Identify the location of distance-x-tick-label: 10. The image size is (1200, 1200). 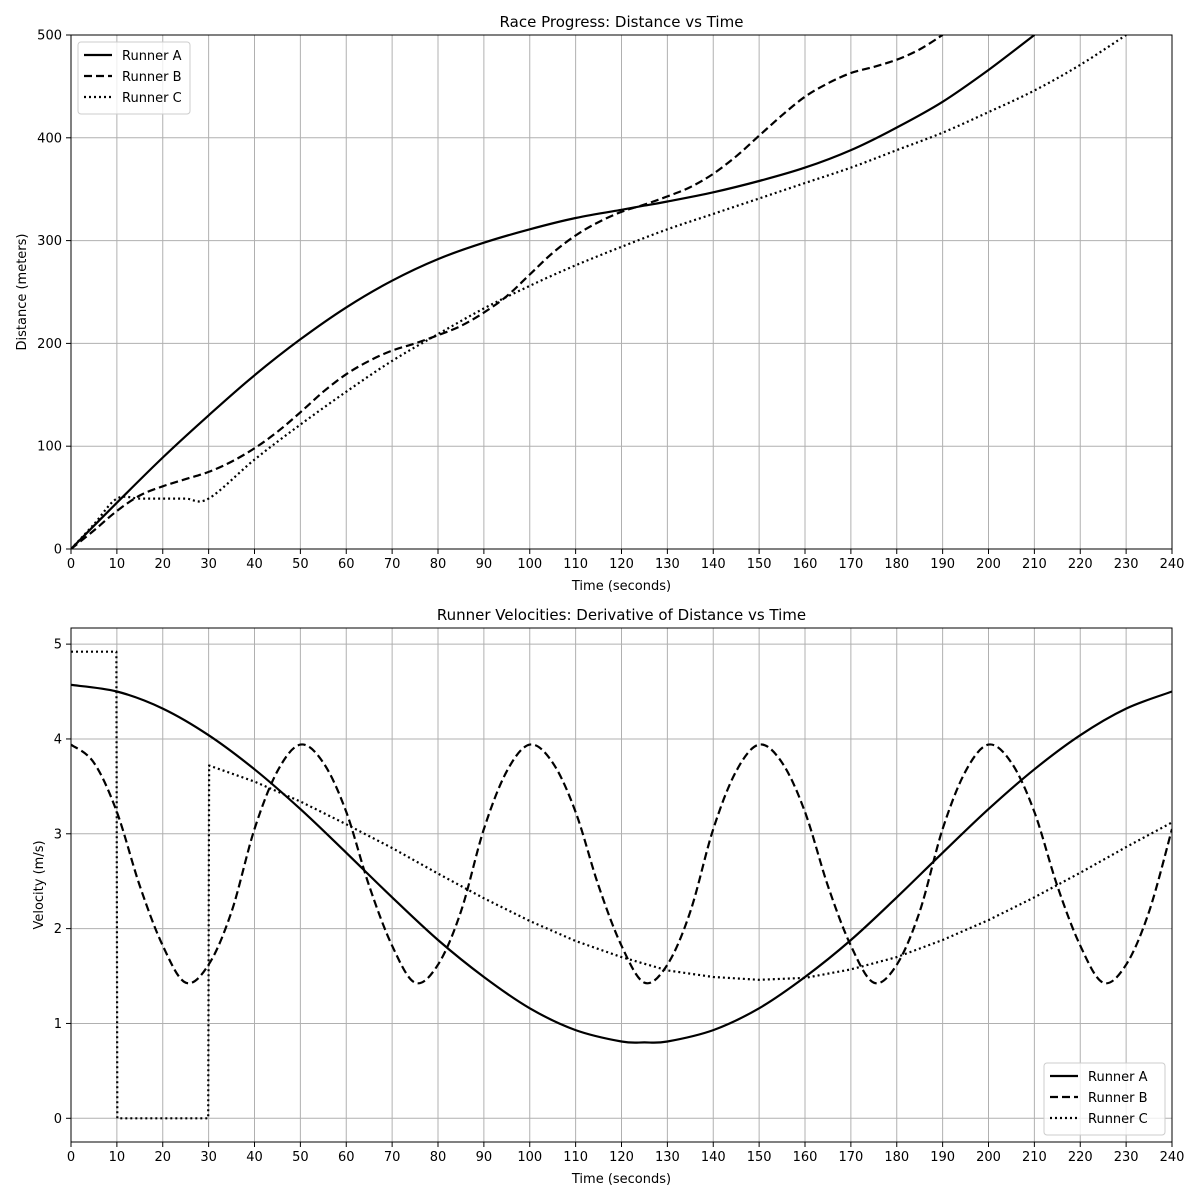
(117, 564).